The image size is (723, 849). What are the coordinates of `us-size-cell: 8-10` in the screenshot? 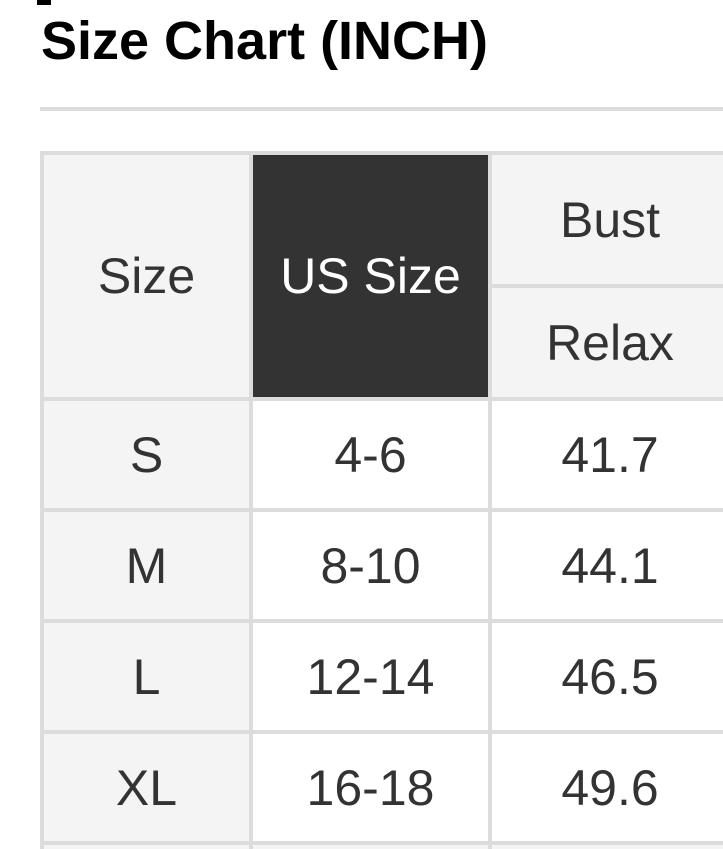 It's located at (370, 565).